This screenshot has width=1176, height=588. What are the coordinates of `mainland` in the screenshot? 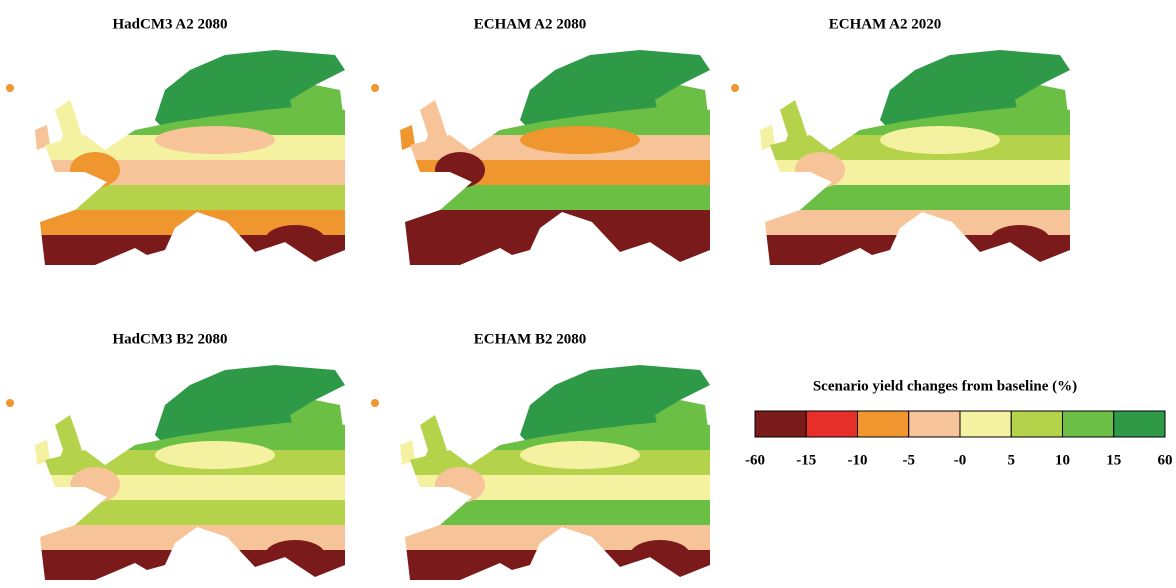 It's located at (557, 185).